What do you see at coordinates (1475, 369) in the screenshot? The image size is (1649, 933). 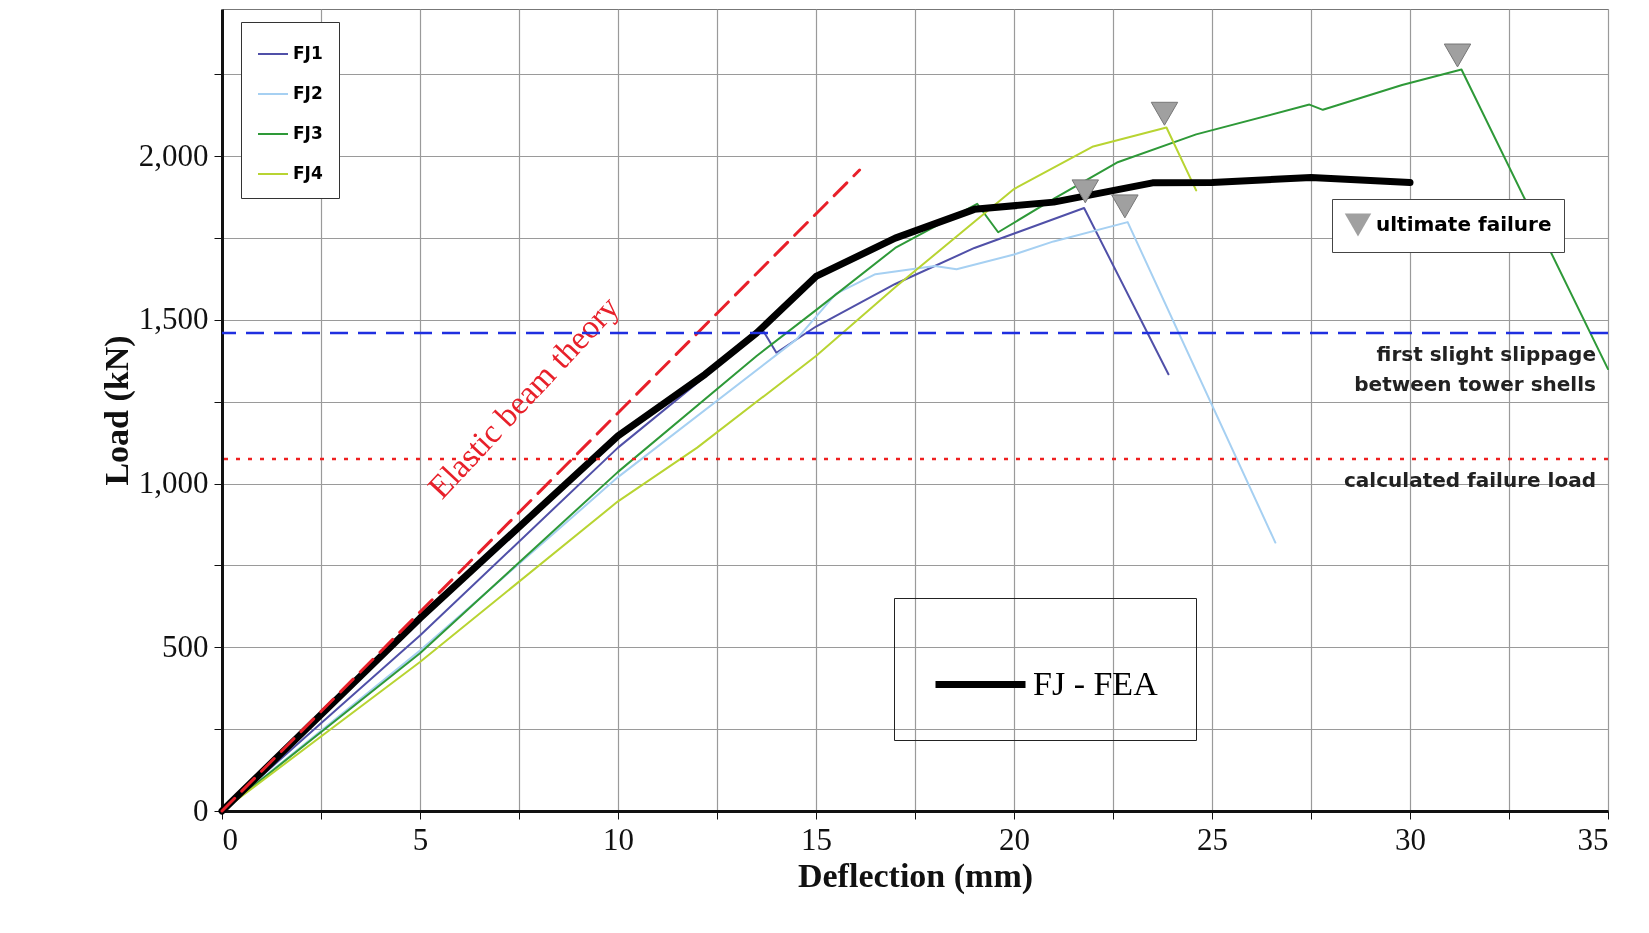 I see `ref-line-label: first slight slippage between tower shells` at bounding box center [1475, 369].